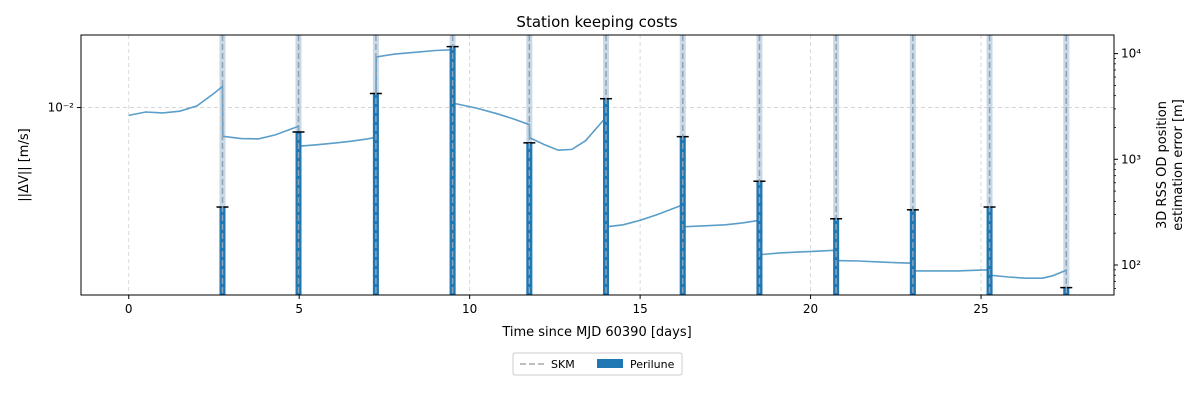 Image resolution: width=1200 pixels, height=400 pixels. What do you see at coordinates (1127, 168) in the screenshot?
I see `right-axis-ticks: 10² 10³ 10⁴` at bounding box center [1127, 168].